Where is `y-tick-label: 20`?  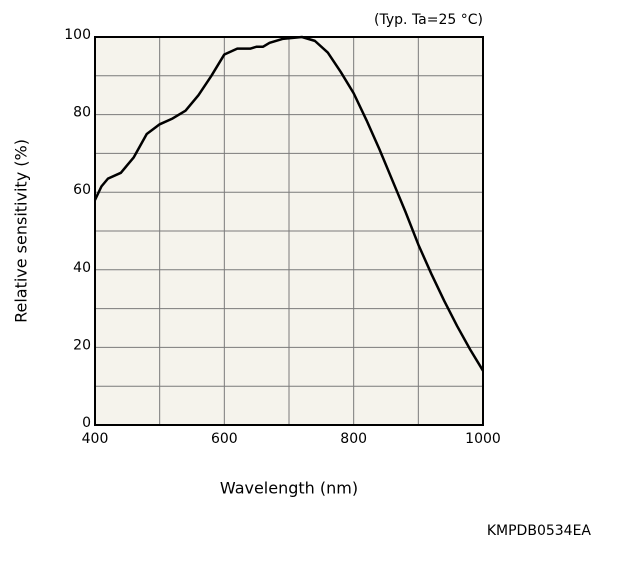 y-tick-label: 20 is located at coordinates (82, 345).